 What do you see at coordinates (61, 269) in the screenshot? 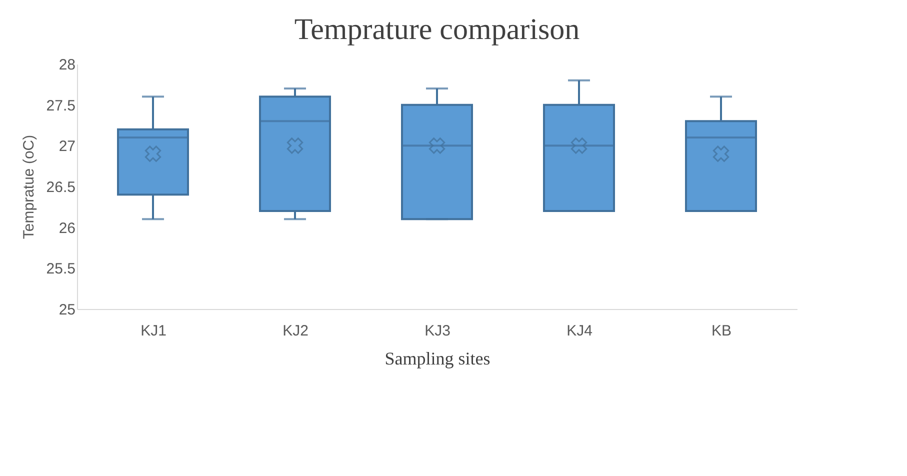
I see `y-tick-label: 25.5` at bounding box center [61, 269].